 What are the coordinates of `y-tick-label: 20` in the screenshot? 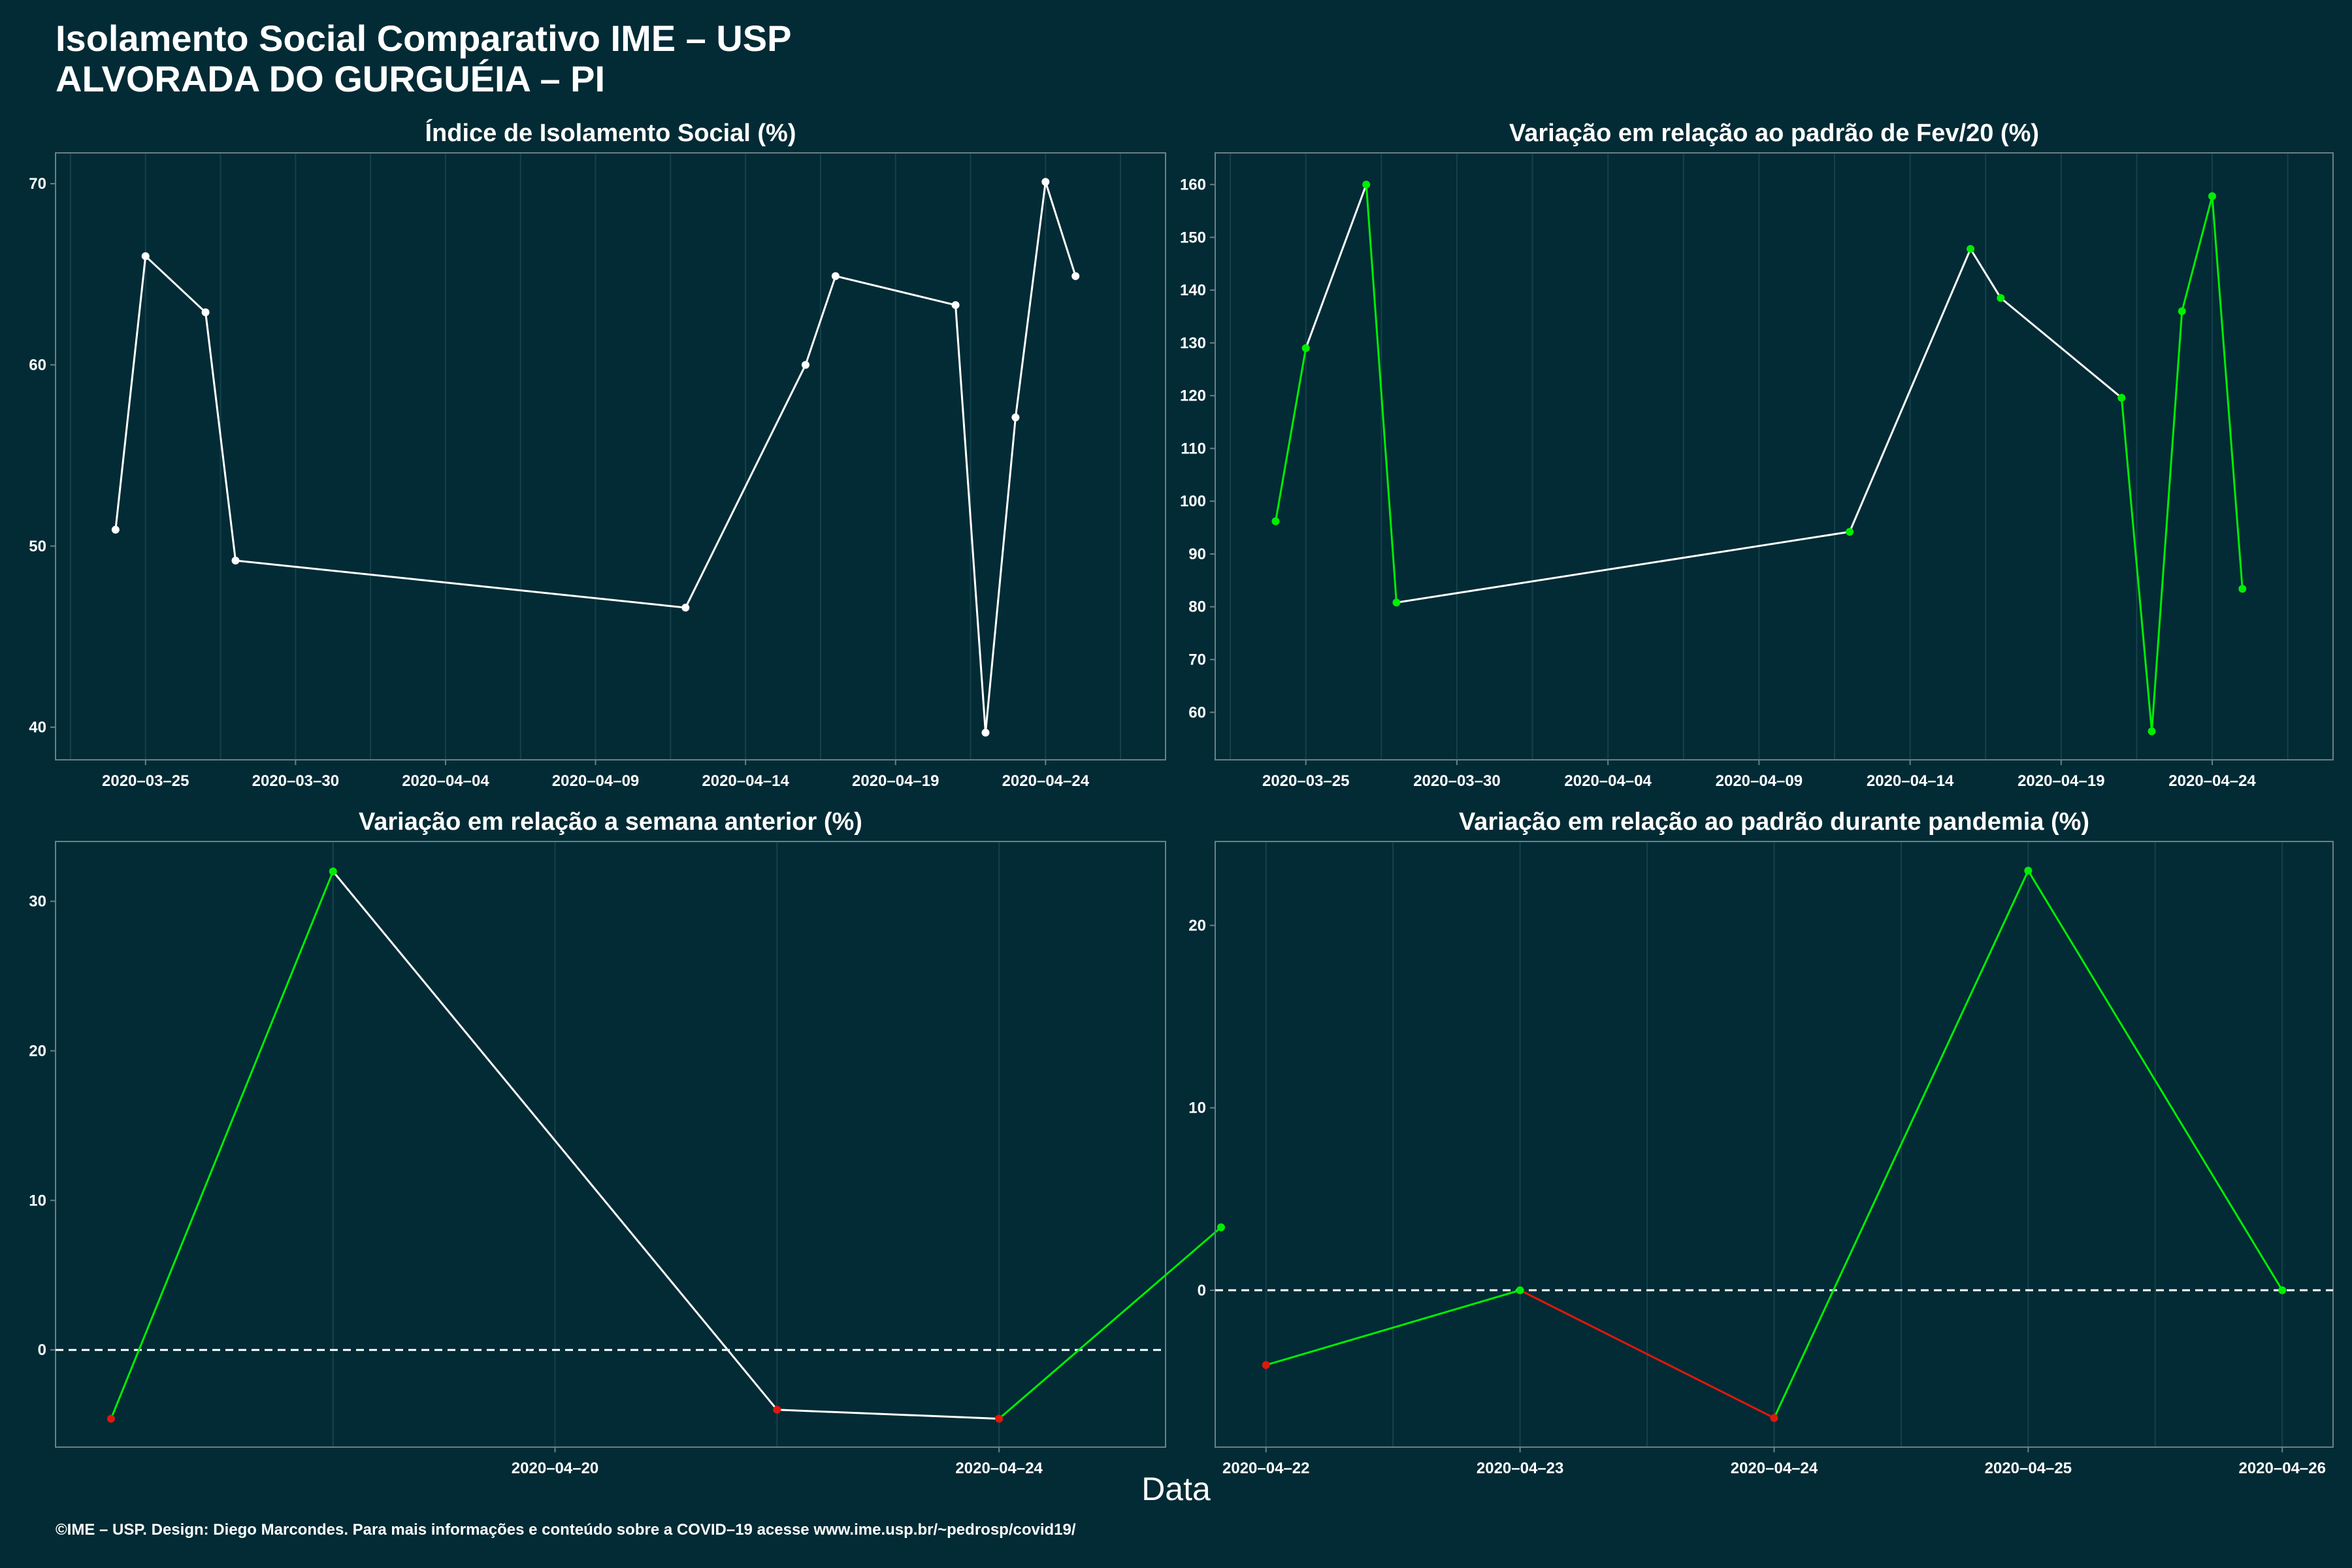 It's located at (37, 1051).